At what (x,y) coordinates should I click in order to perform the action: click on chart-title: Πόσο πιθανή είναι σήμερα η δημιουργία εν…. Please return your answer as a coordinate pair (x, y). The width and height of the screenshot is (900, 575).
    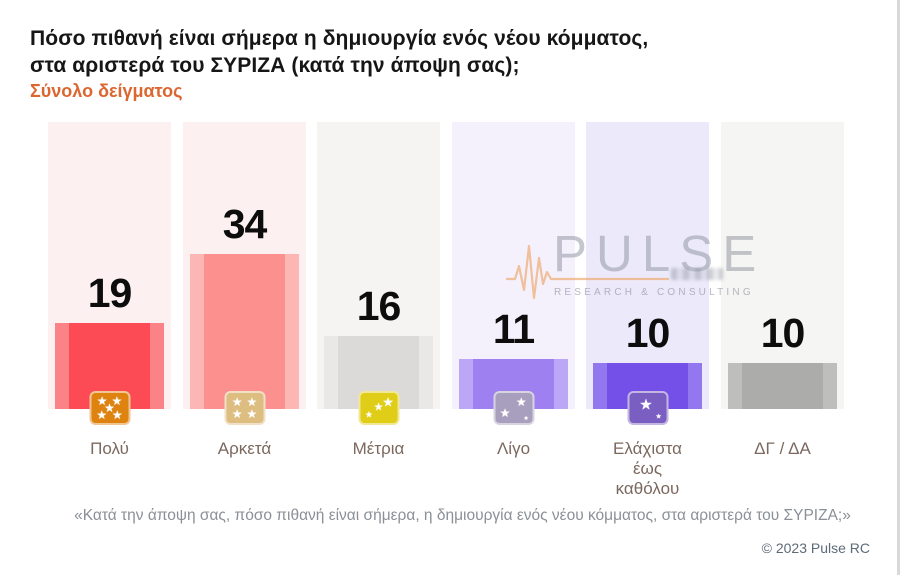
    Looking at the image, I should click on (390, 53).